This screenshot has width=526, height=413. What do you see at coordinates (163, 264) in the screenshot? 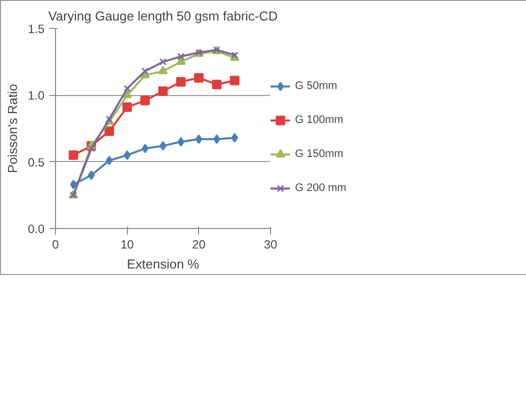
I see `x-axis-title: Extension %` at bounding box center [163, 264].